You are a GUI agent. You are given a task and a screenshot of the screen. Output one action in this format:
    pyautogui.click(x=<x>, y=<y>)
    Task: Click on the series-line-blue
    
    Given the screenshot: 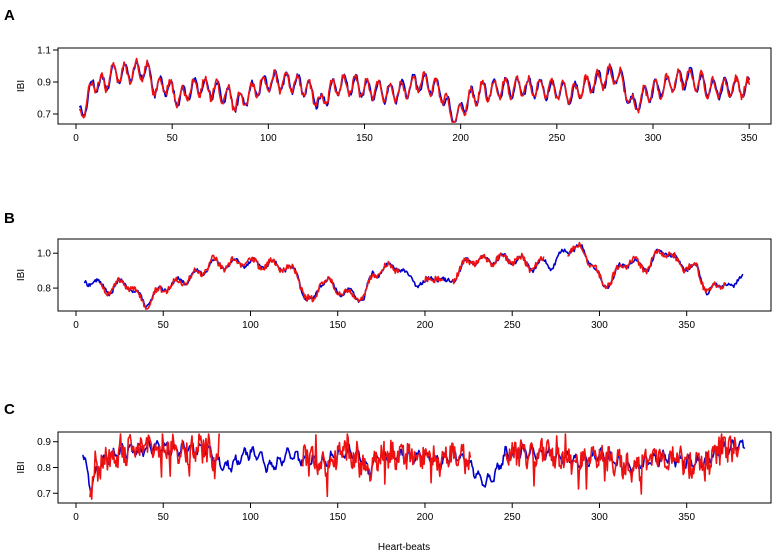 What is the action you would take?
    pyautogui.click(x=413, y=276)
    